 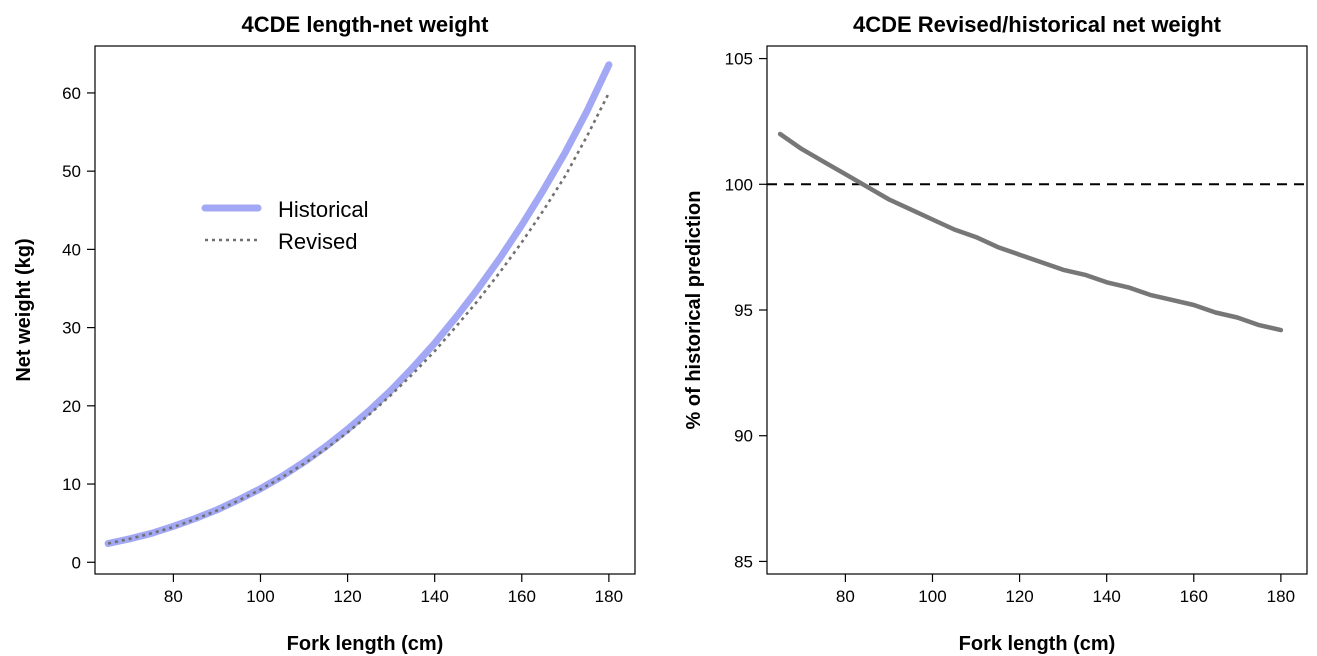 I want to click on right-y-tick-label: 100, so click(x=739, y=184).